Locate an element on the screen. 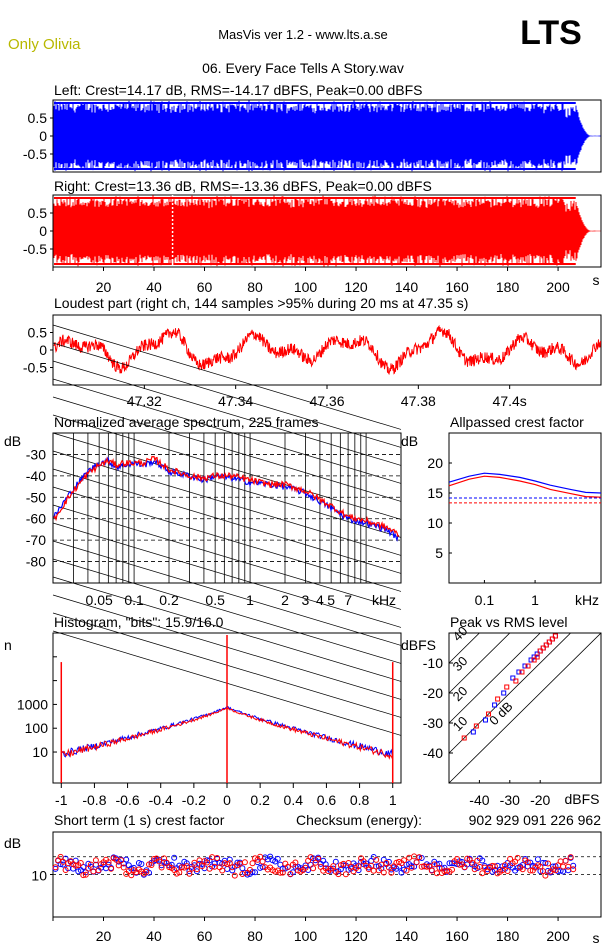  x-tick-label: -20 is located at coordinates (540, 800).